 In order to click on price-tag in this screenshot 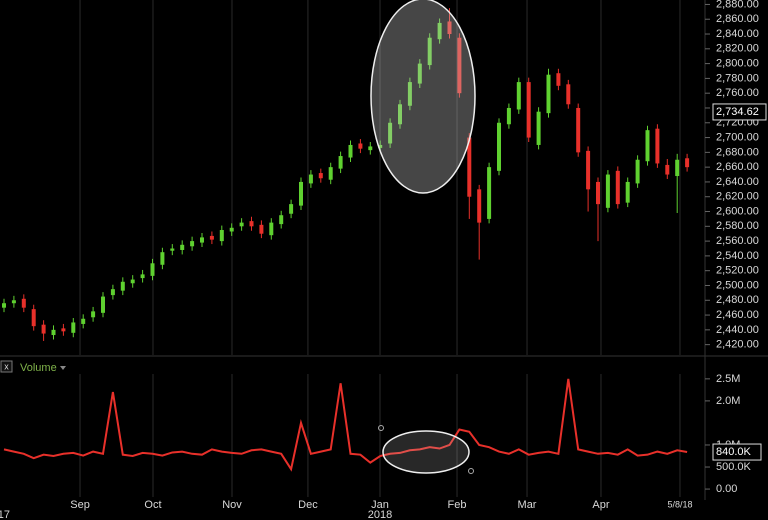, I will do `click(739, 112)`.